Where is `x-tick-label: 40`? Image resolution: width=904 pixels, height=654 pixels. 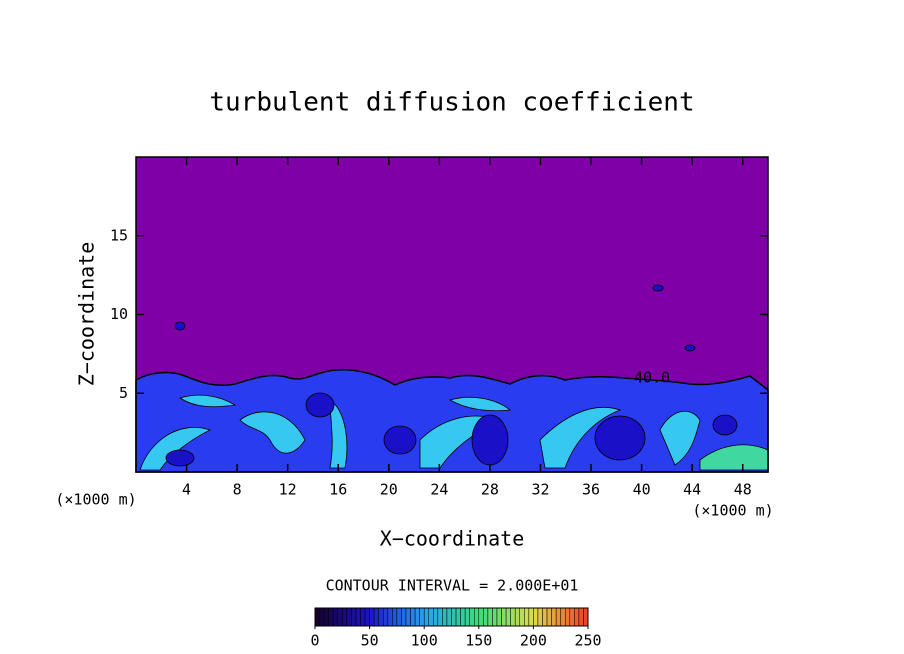
x-tick-label: 40 is located at coordinates (642, 490).